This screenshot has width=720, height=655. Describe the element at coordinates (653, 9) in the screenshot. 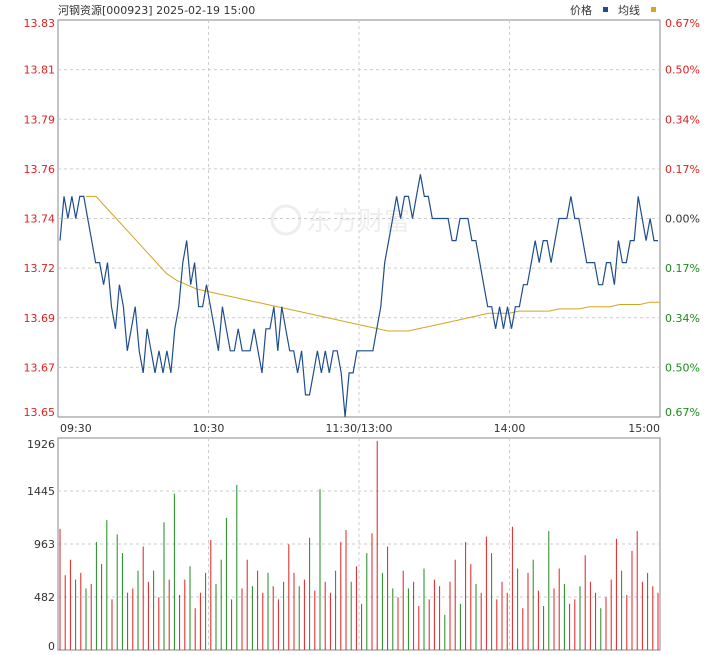

I see `legend-avg-swatch` at that location.